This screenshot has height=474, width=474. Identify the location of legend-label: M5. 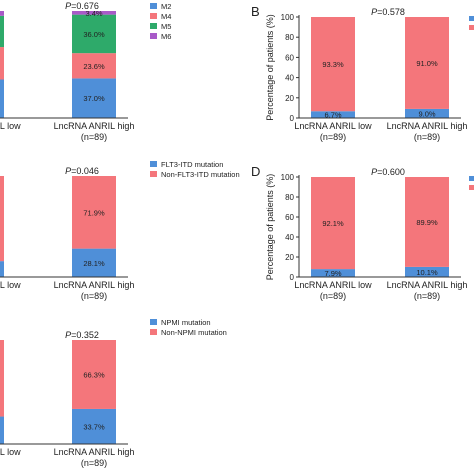
(166, 26).